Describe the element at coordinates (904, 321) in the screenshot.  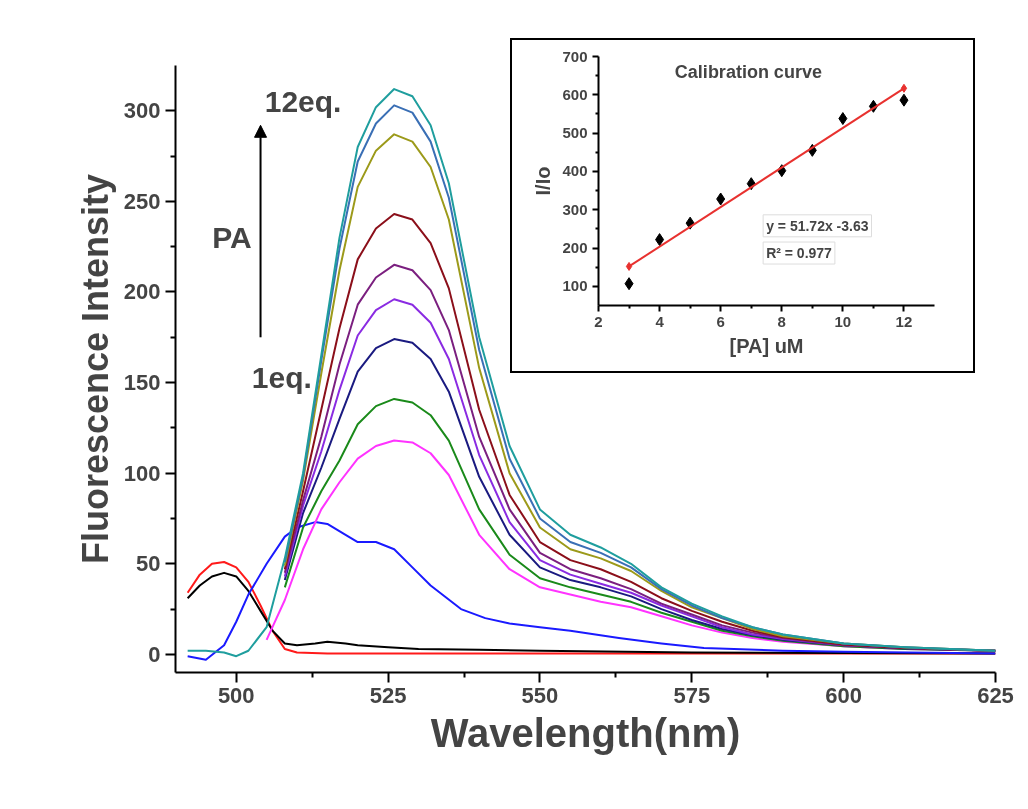
I see `x-tick-label: 12` at that location.